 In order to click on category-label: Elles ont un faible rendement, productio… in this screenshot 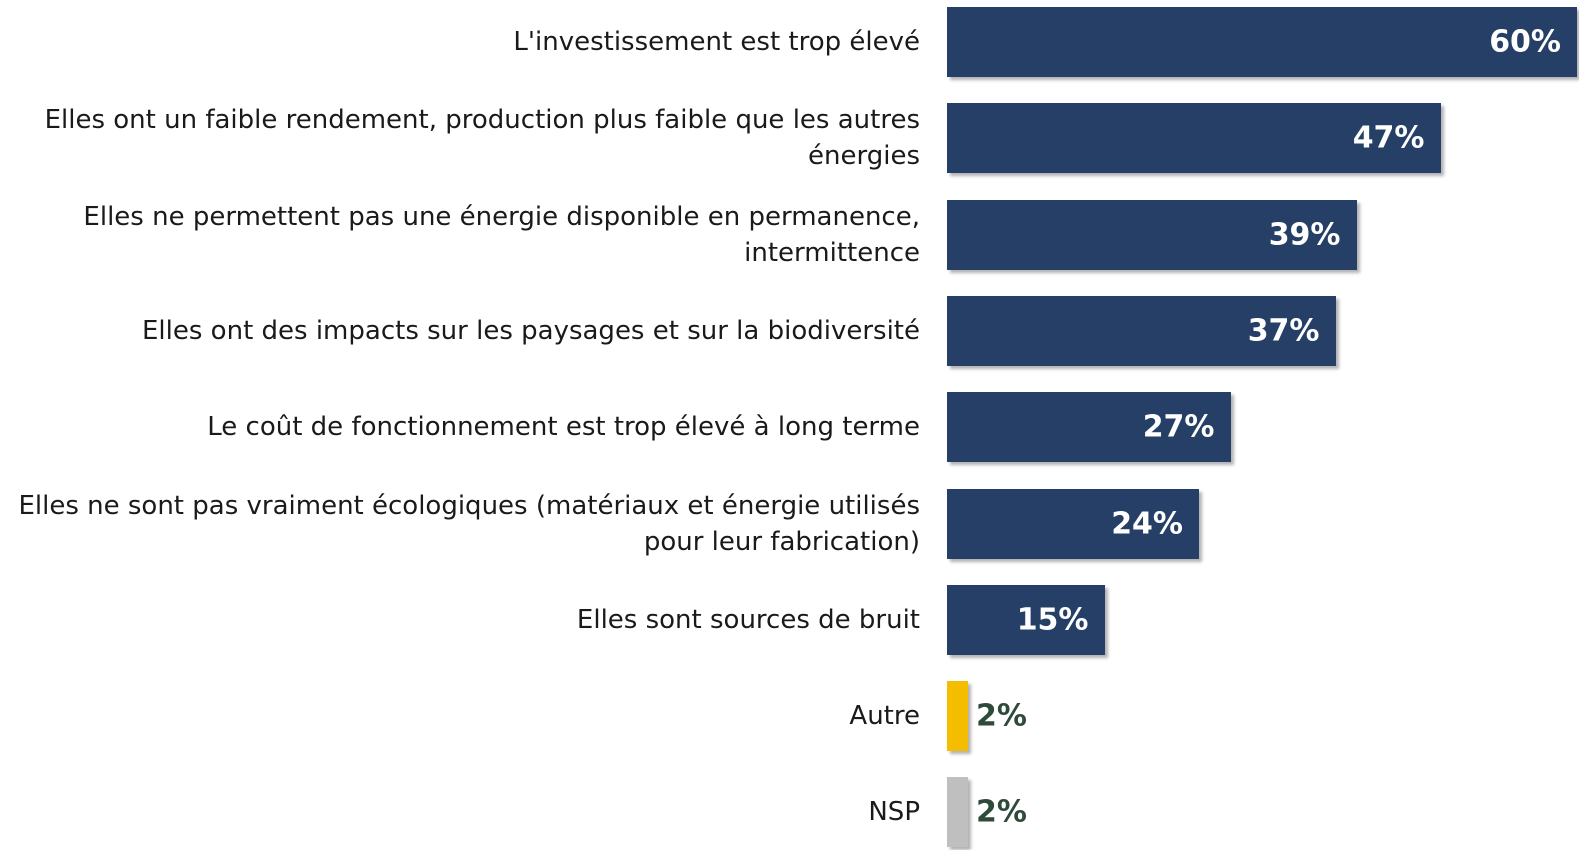, I will do `click(482, 138)`.